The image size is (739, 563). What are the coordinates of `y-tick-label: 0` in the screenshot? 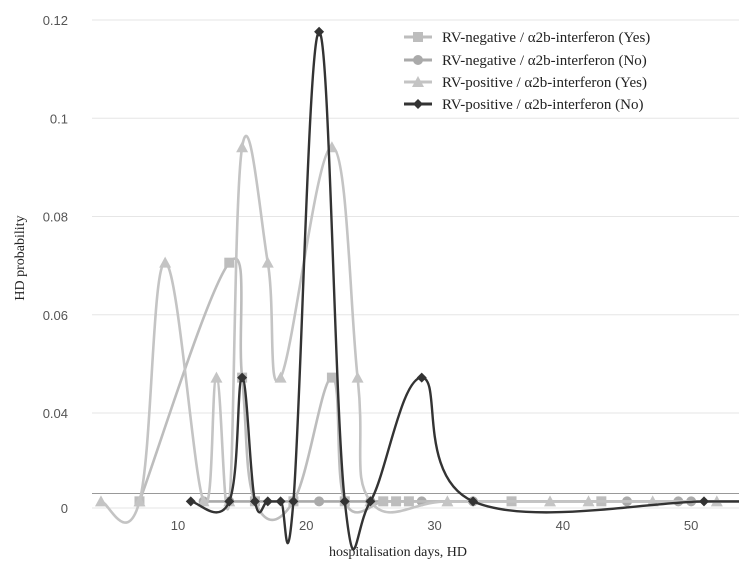 It's located at (64, 508).